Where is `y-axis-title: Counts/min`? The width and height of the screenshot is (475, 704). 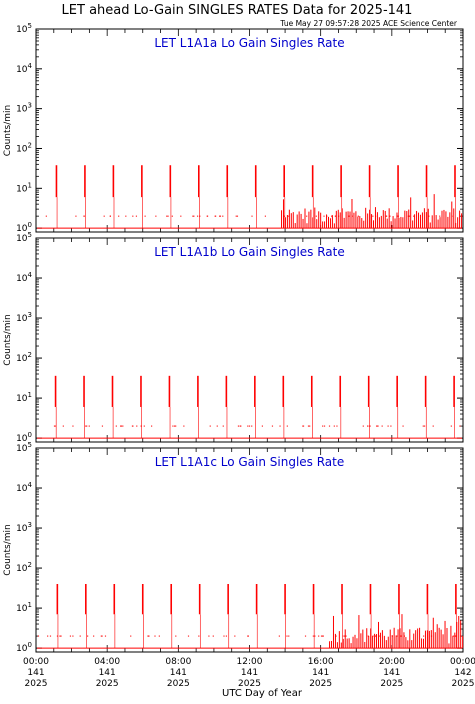
y-axis-title: Counts/min is located at coordinates (8, 130).